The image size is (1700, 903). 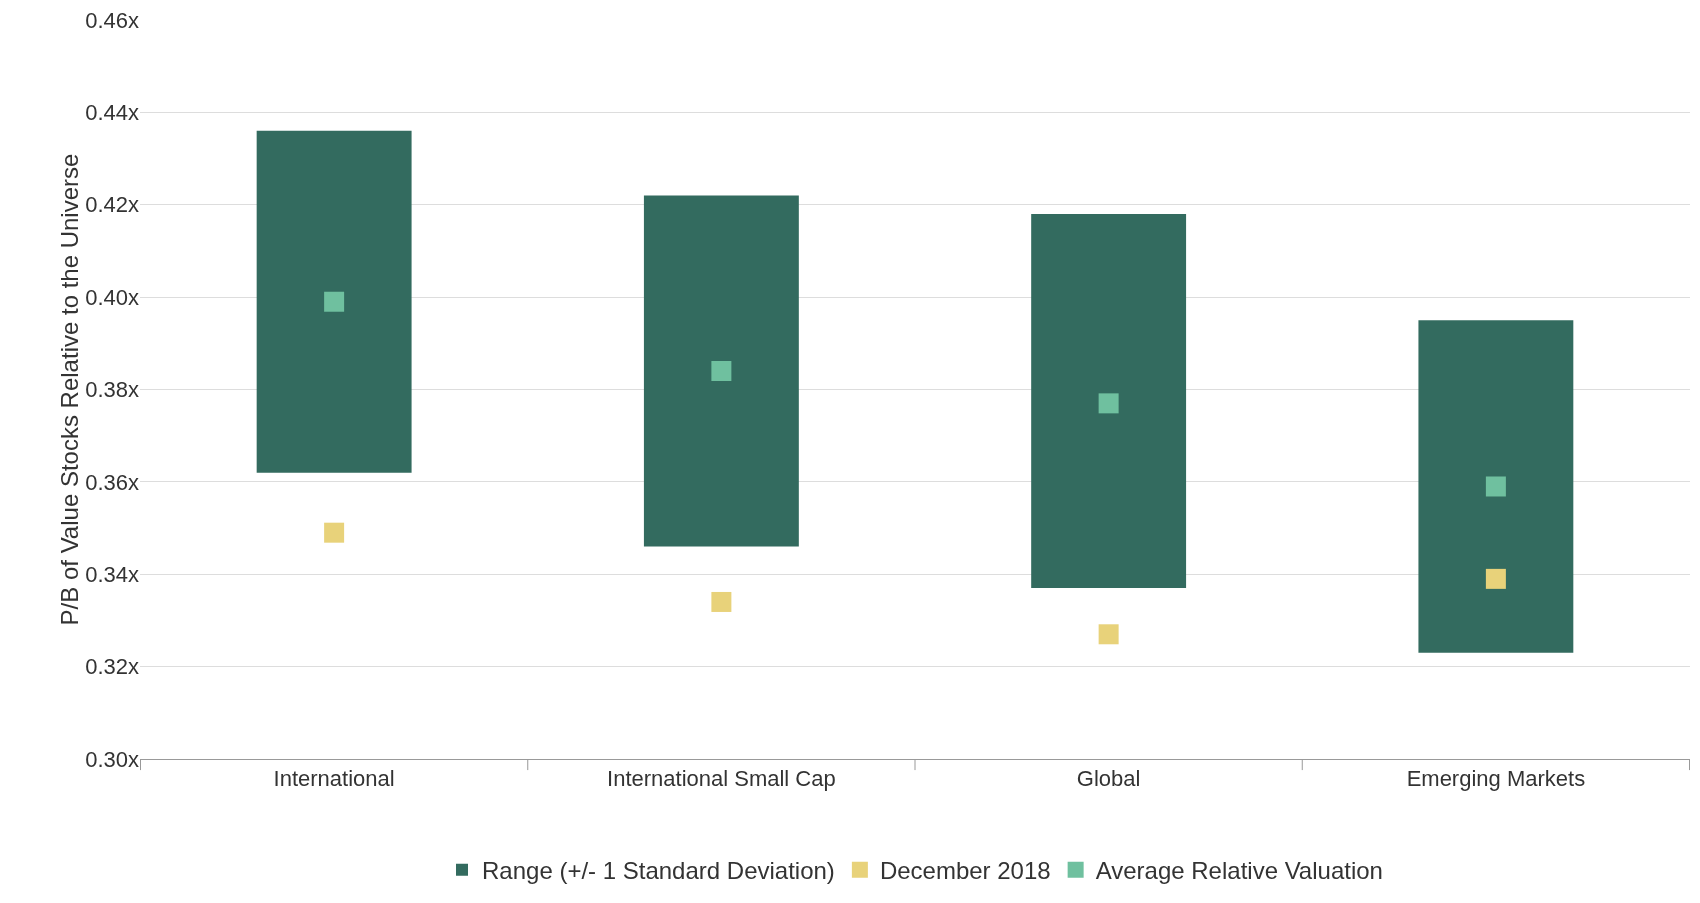 What do you see at coordinates (112, 20) in the screenshot?
I see `y-tick-label: 0.46x` at bounding box center [112, 20].